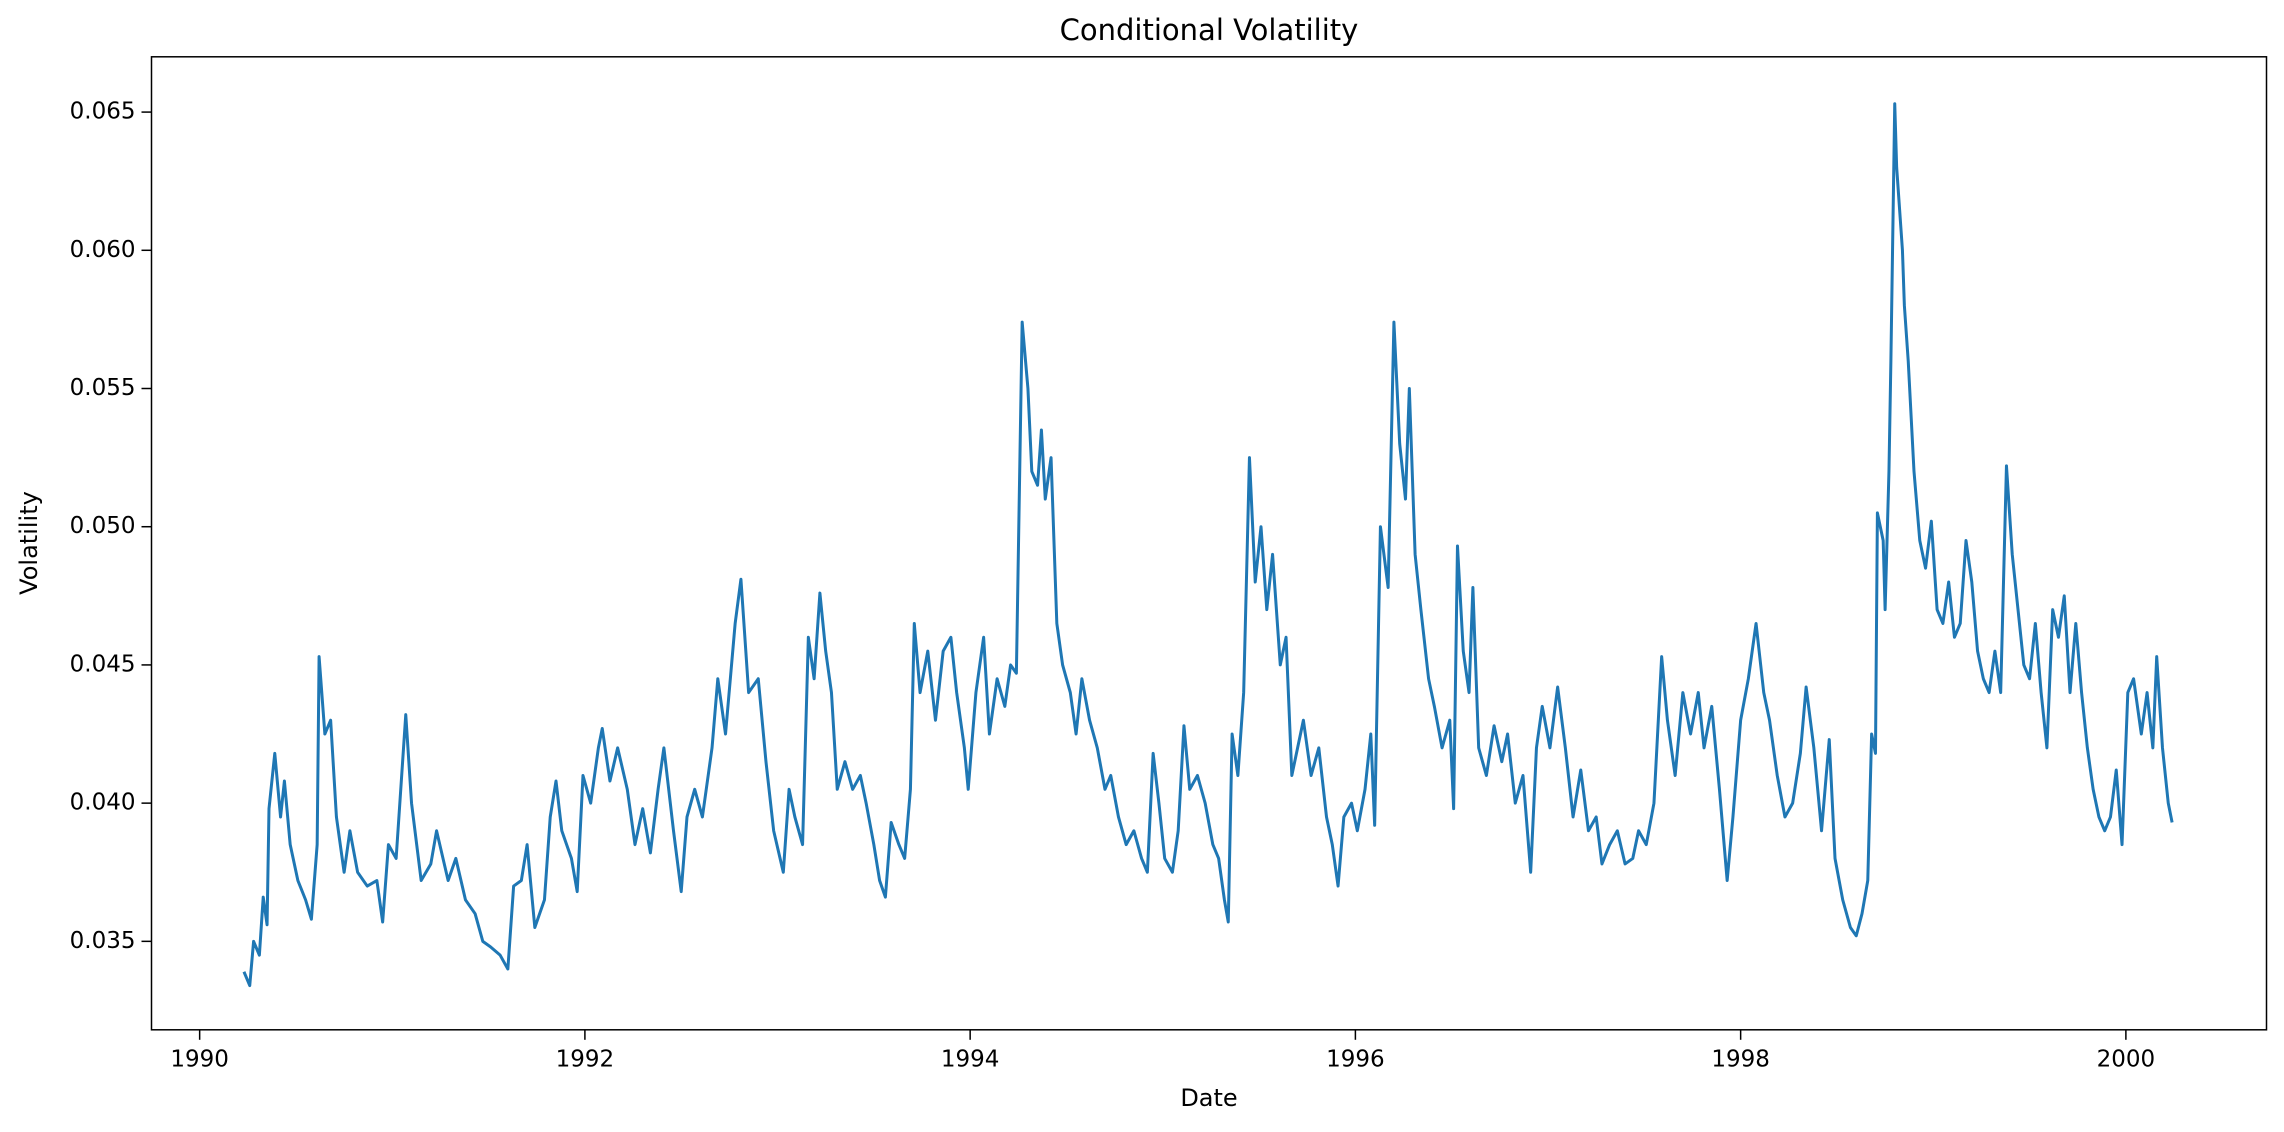 The height and width of the screenshot is (1132, 2284). I want to click on y-tick-label: 0.045, so click(103, 664).